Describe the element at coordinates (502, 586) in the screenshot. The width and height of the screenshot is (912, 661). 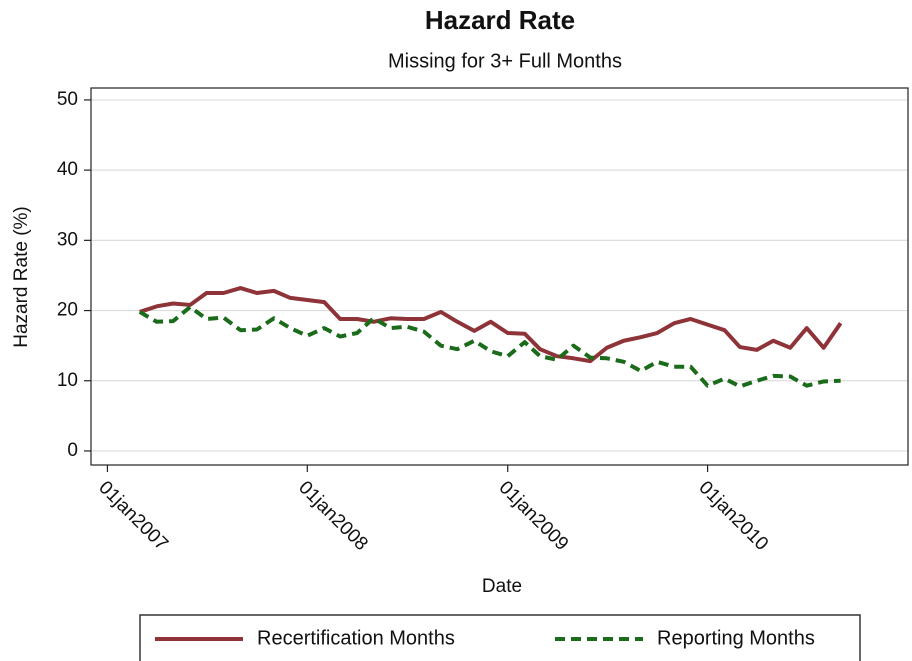
I see `x-axis-label: Date` at that location.